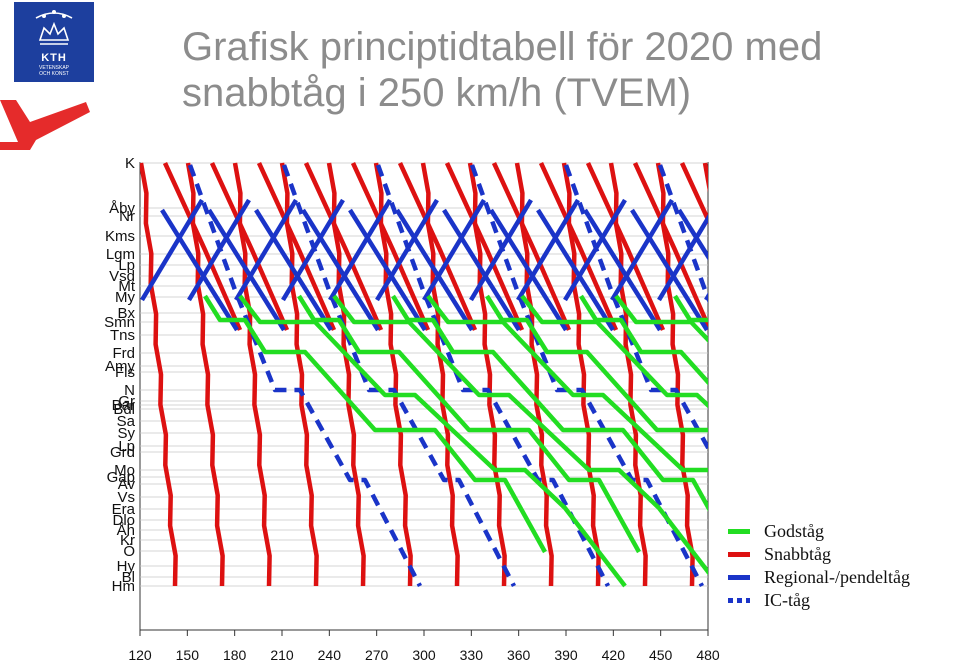 The width and height of the screenshot is (960, 662). What do you see at coordinates (126, 566) in the screenshot?
I see `station-label: Hy` at bounding box center [126, 566].